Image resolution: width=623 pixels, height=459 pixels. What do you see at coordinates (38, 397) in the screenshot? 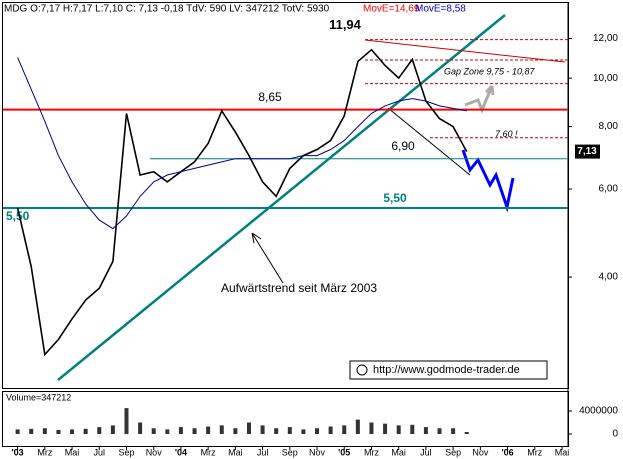
I see `volume-title: Volume=347212` at bounding box center [38, 397].